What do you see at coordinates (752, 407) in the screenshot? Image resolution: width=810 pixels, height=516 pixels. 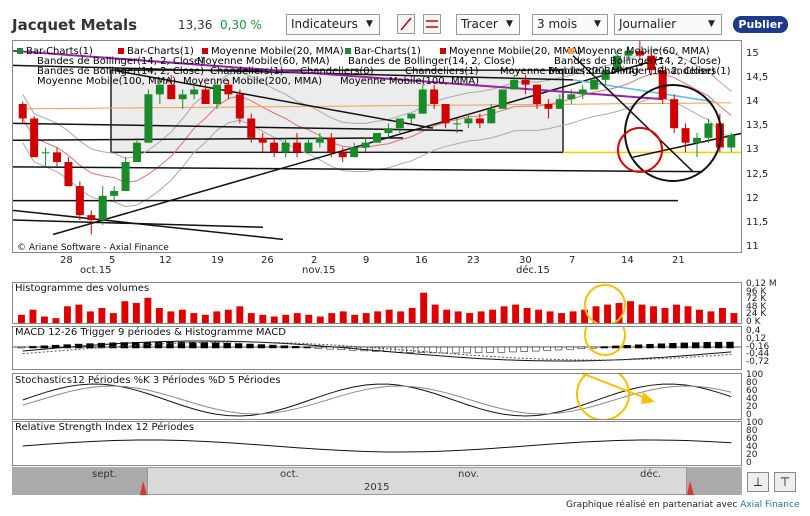 I see `stochastics-axis-label: 20` at bounding box center [752, 407].